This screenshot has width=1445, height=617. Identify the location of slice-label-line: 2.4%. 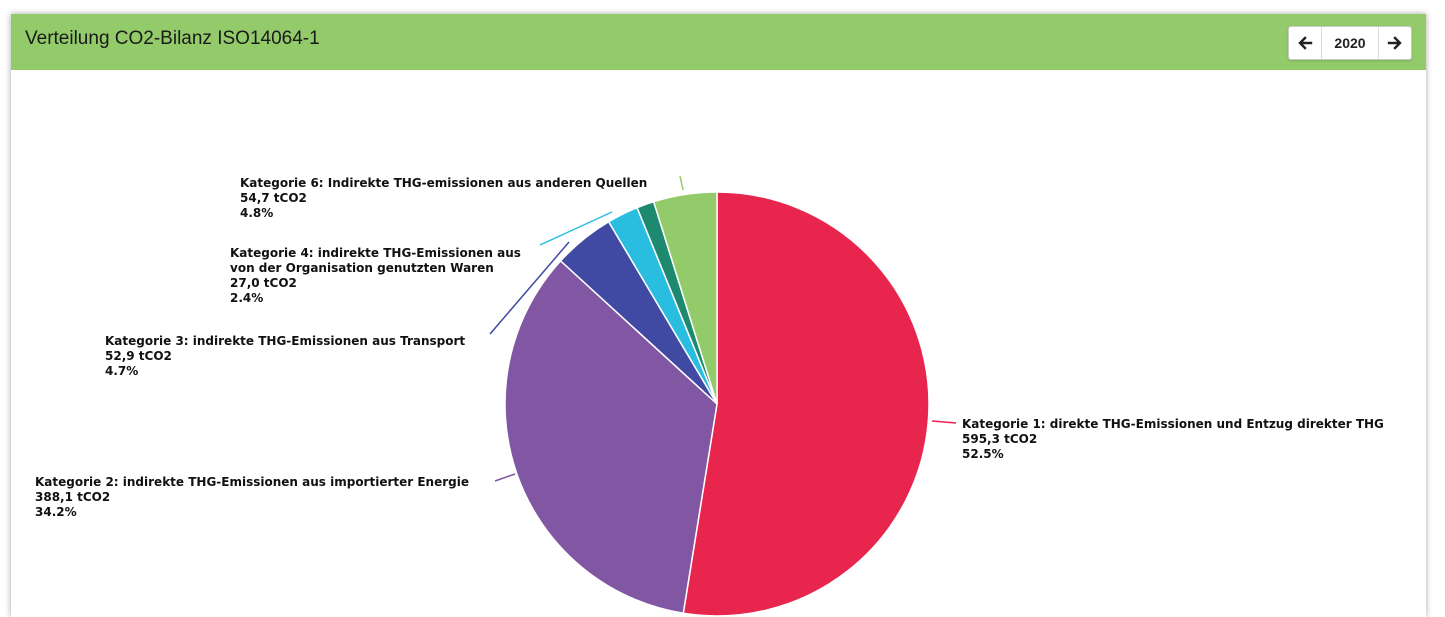
(246, 298).